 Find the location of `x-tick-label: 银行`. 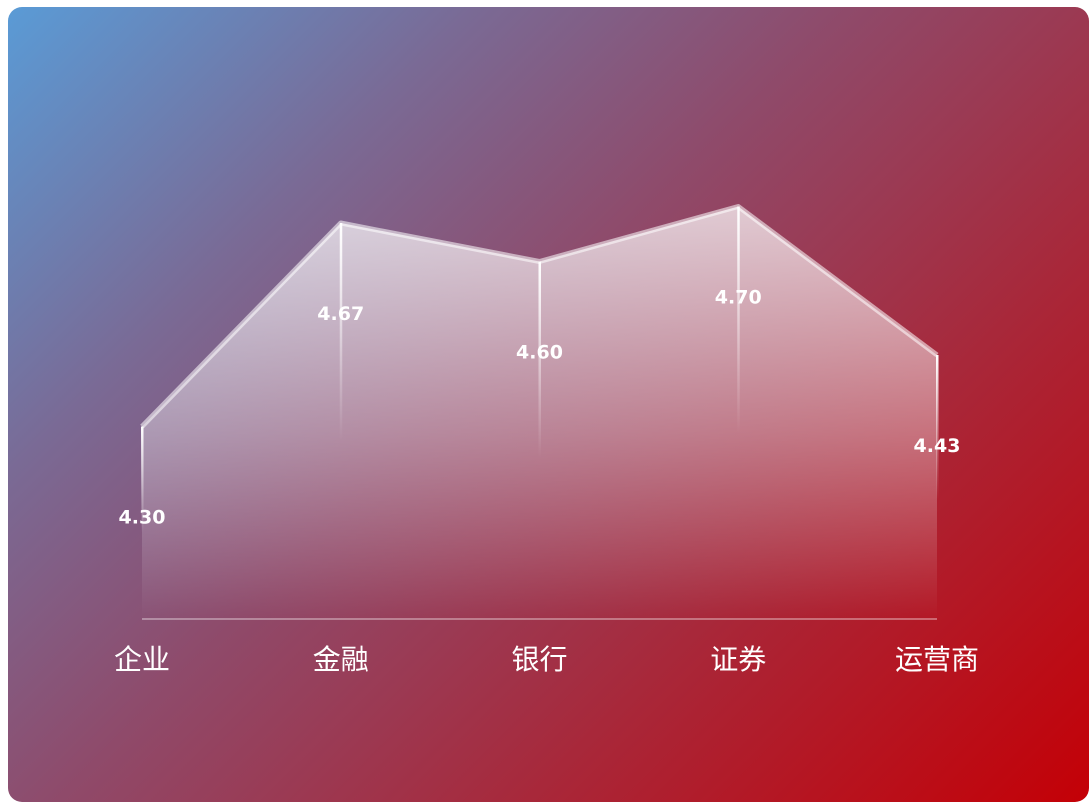

x-tick-label: 银行 is located at coordinates (539, 659).